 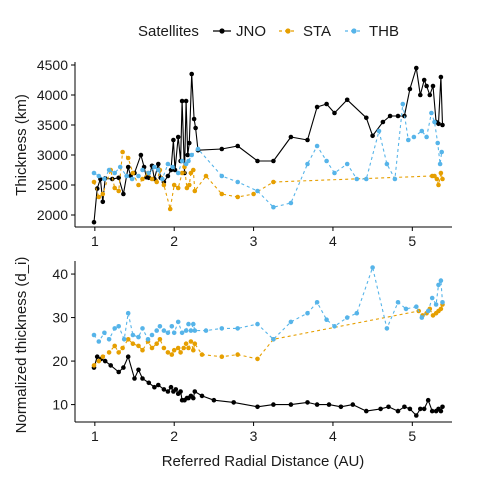 What do you see at coordinates (317, 31) in the screenshot?
I see `legend-label-sta: STA` at bounding box center [317, 31].